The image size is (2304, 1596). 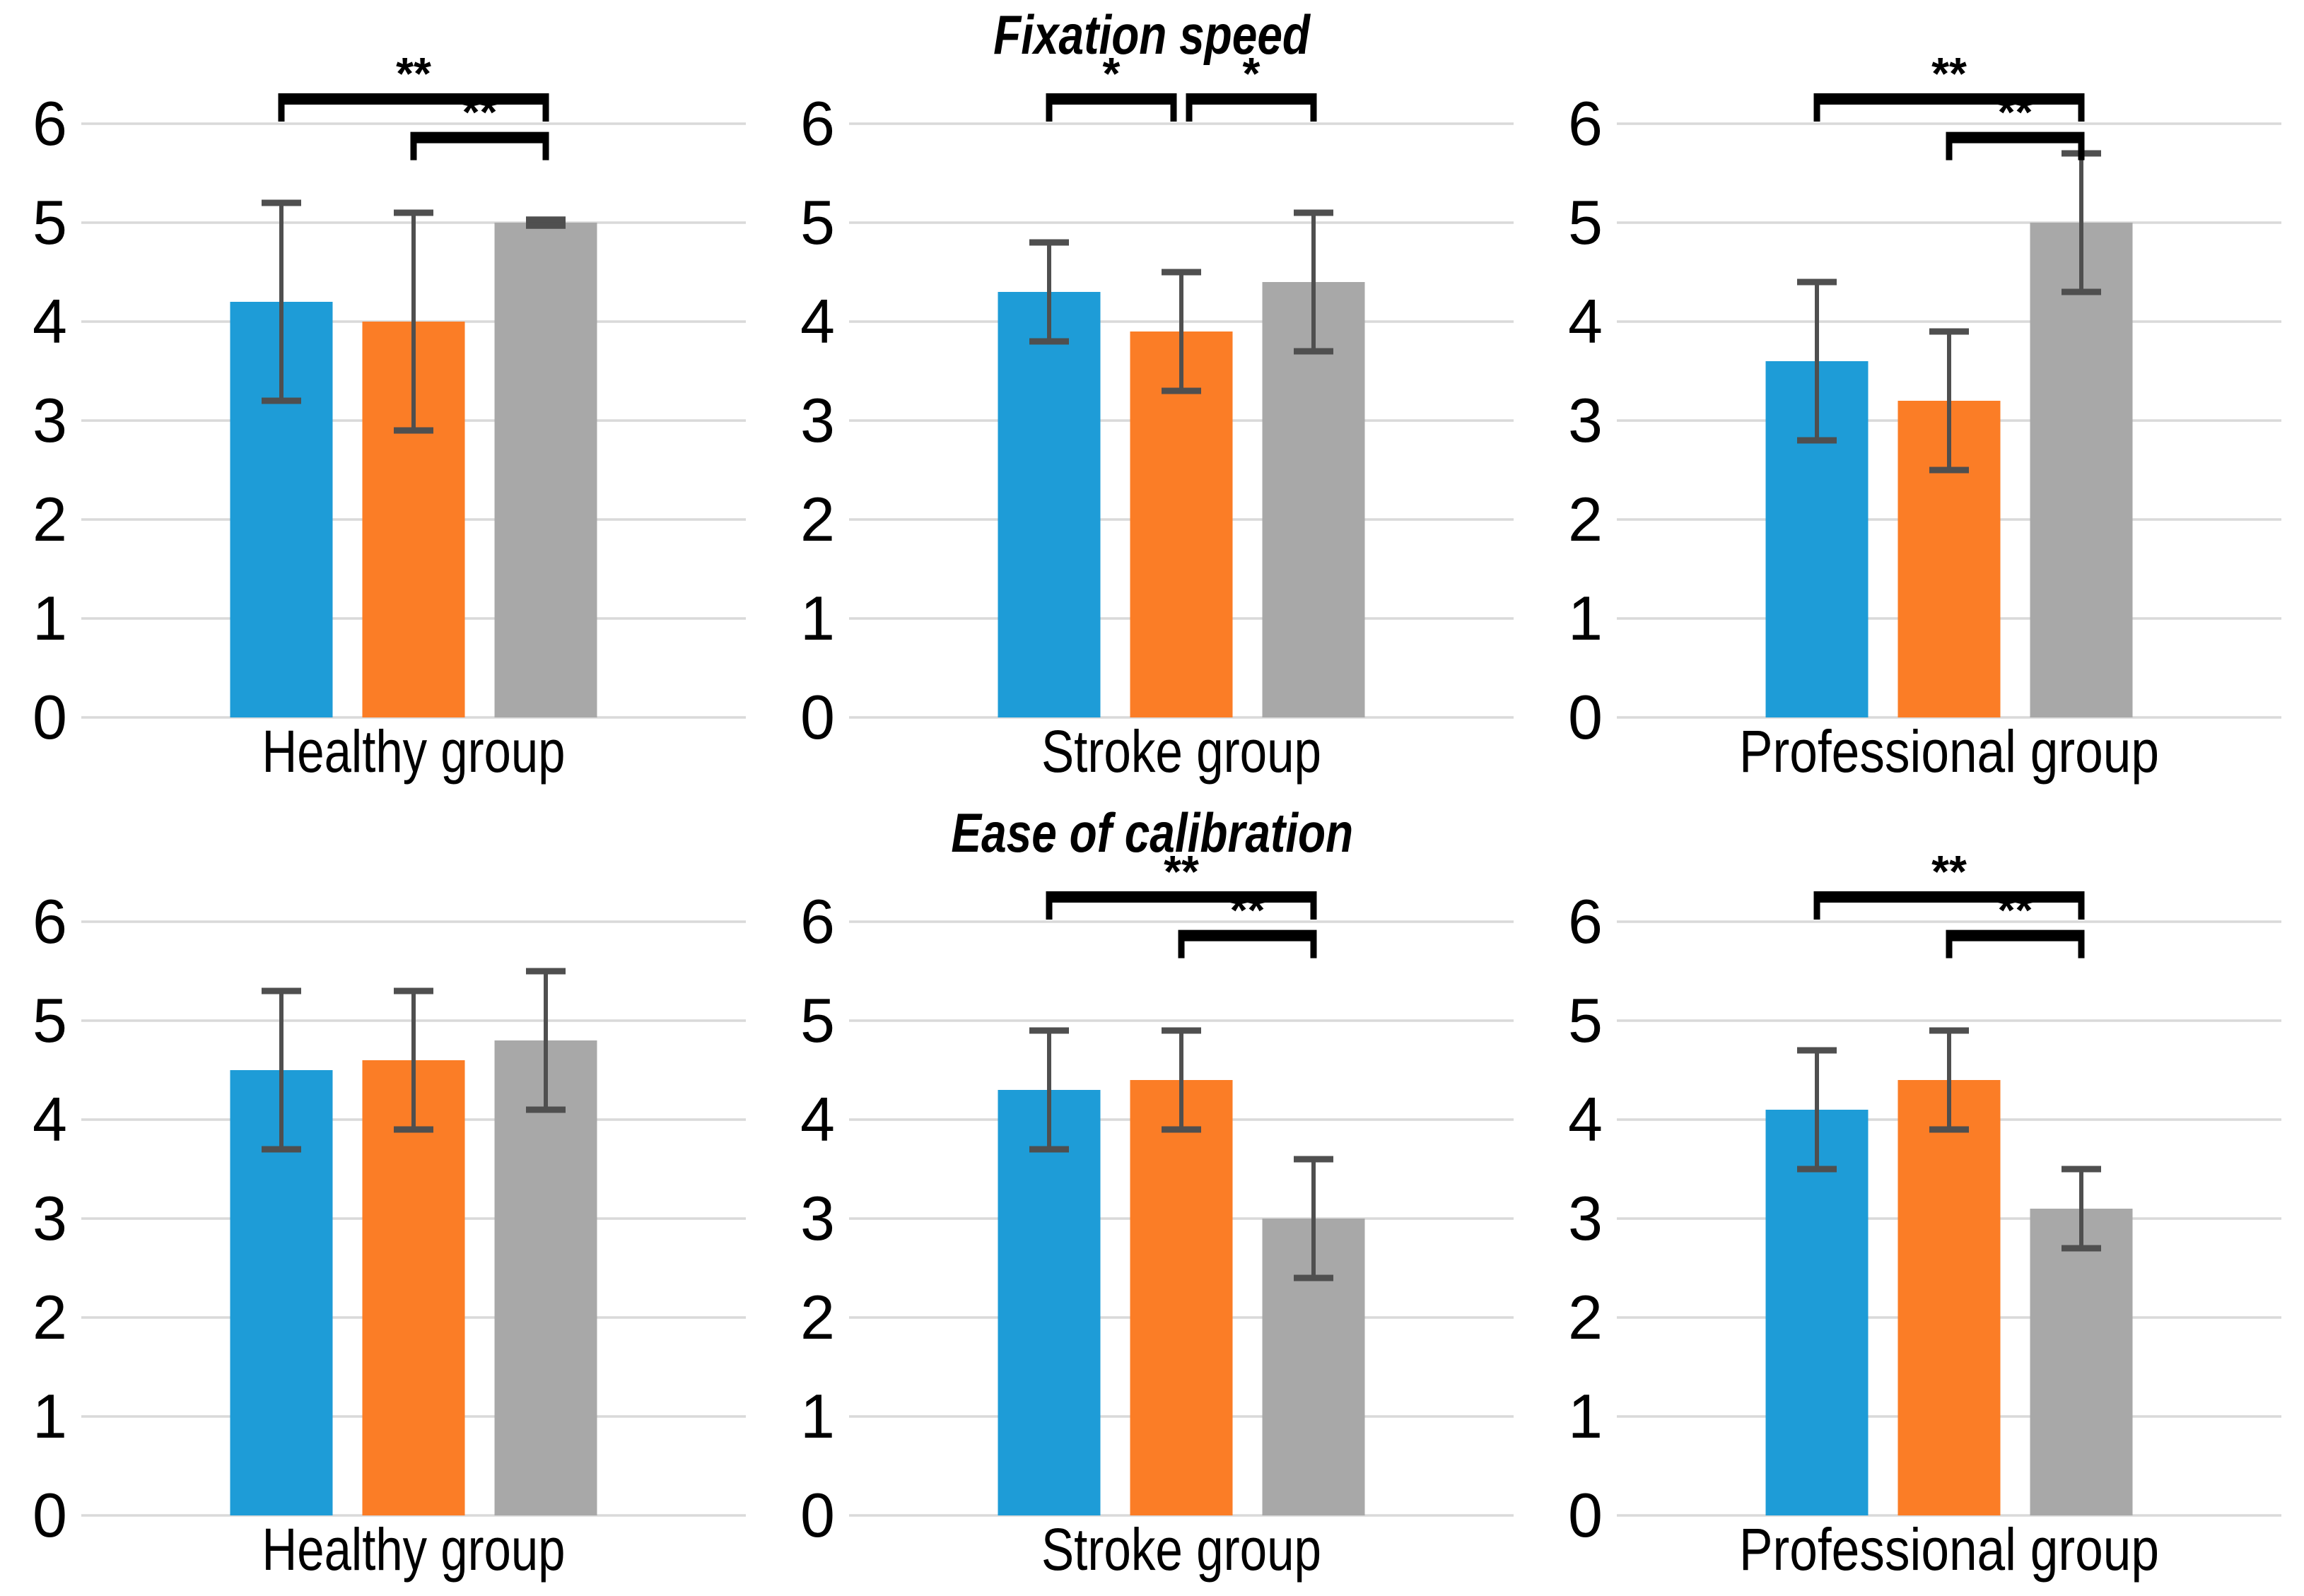 I want to click on panel-fixation-professional-group: 0 1 2 3 4 5 6 ** ** Professional group, so click(x=1924, y=416).